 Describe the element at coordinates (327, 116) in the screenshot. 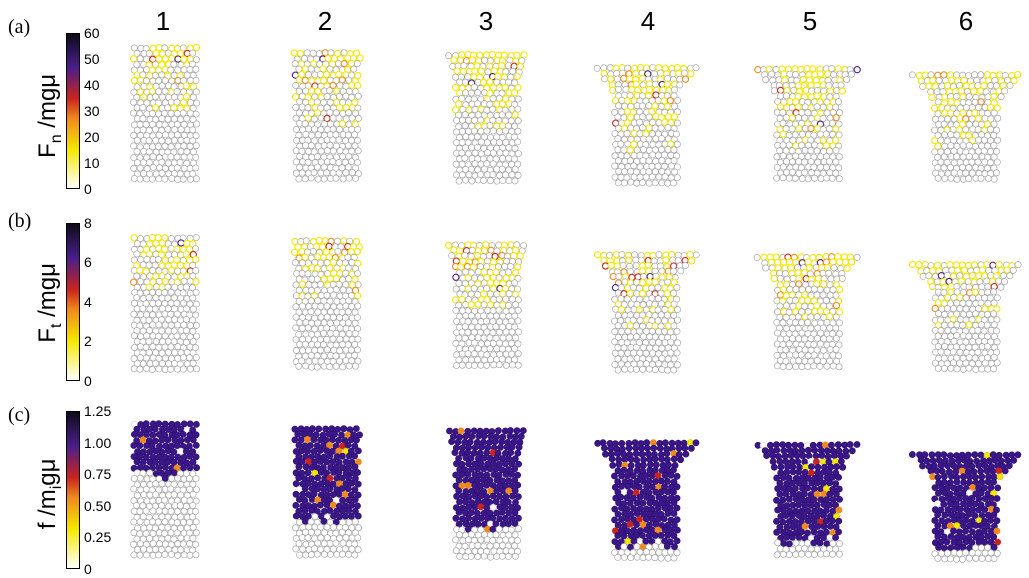

I see `pile-panel-r1-c2` at that location.